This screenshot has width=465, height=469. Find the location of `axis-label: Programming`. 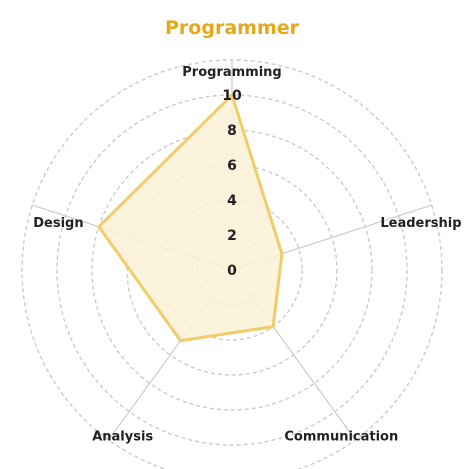

axis-label: Programming is located at coordinates (231, 72).